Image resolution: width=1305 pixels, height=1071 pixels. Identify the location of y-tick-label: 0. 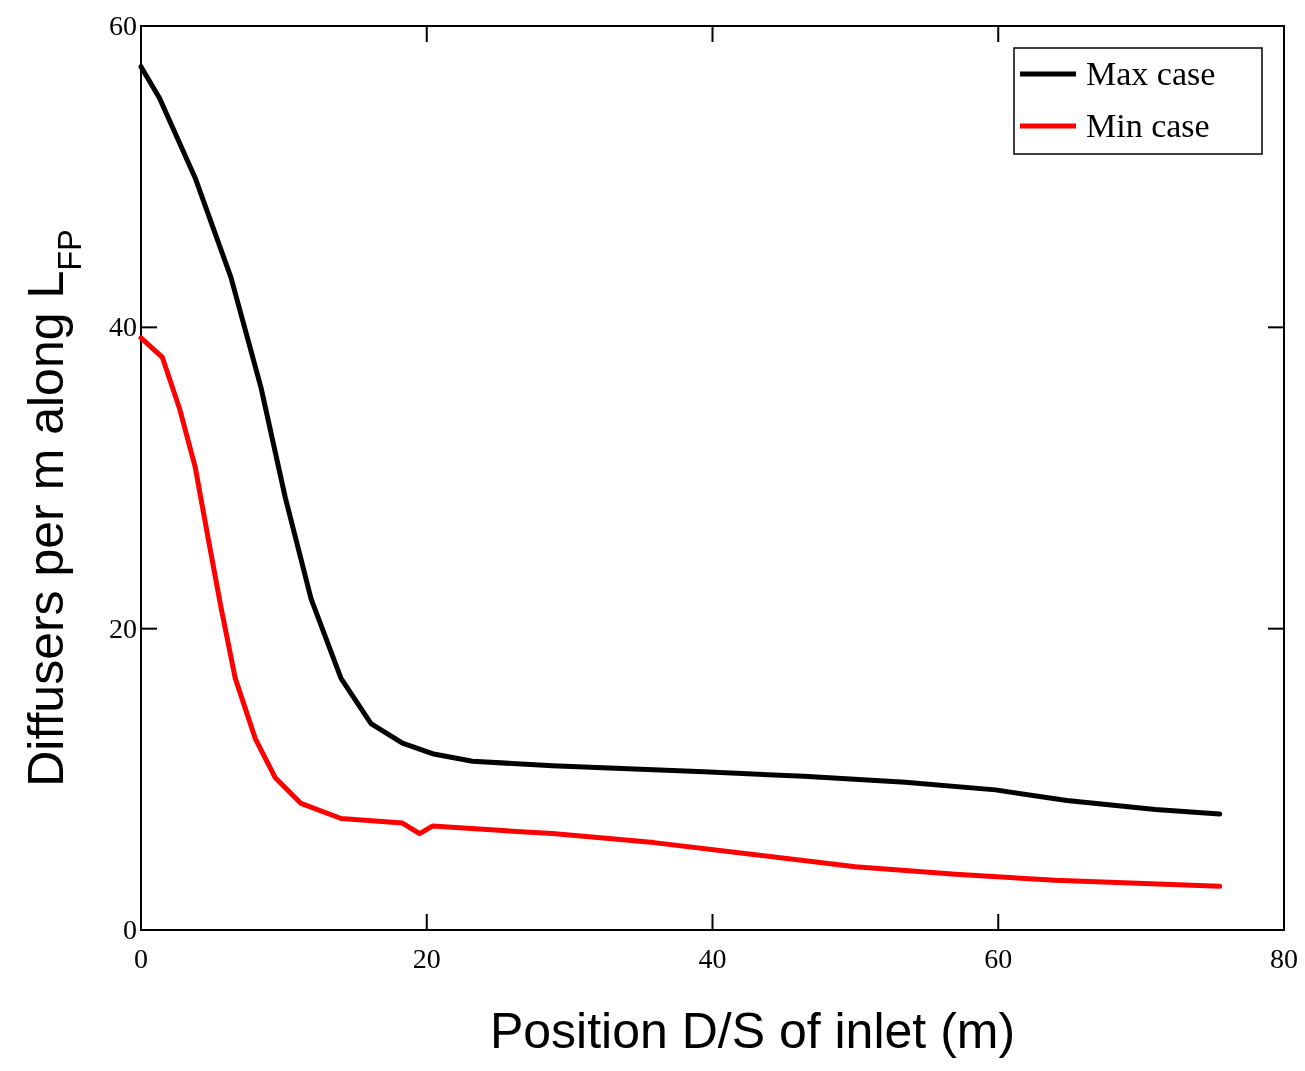
(130, 929).